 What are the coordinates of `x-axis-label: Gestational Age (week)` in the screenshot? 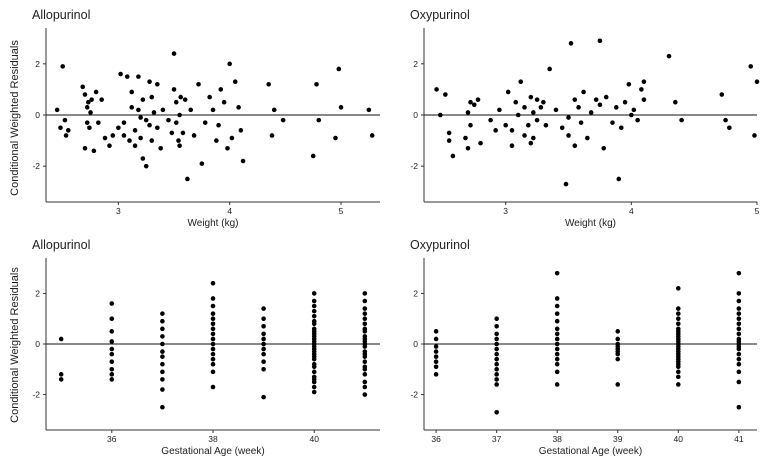 It's located at (212, 451).